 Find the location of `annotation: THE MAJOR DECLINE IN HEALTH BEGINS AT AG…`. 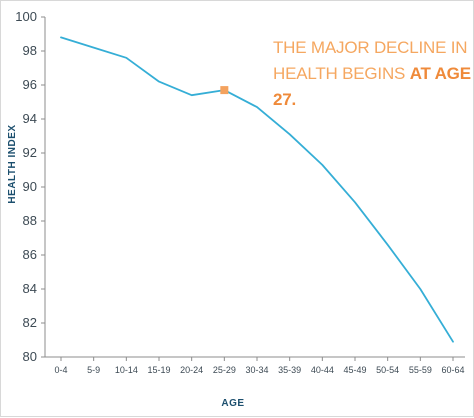

annotation: THE MAJOR DECLINE IN HEALTH BEGINS AT AG… is located at coordinates (373, 74).